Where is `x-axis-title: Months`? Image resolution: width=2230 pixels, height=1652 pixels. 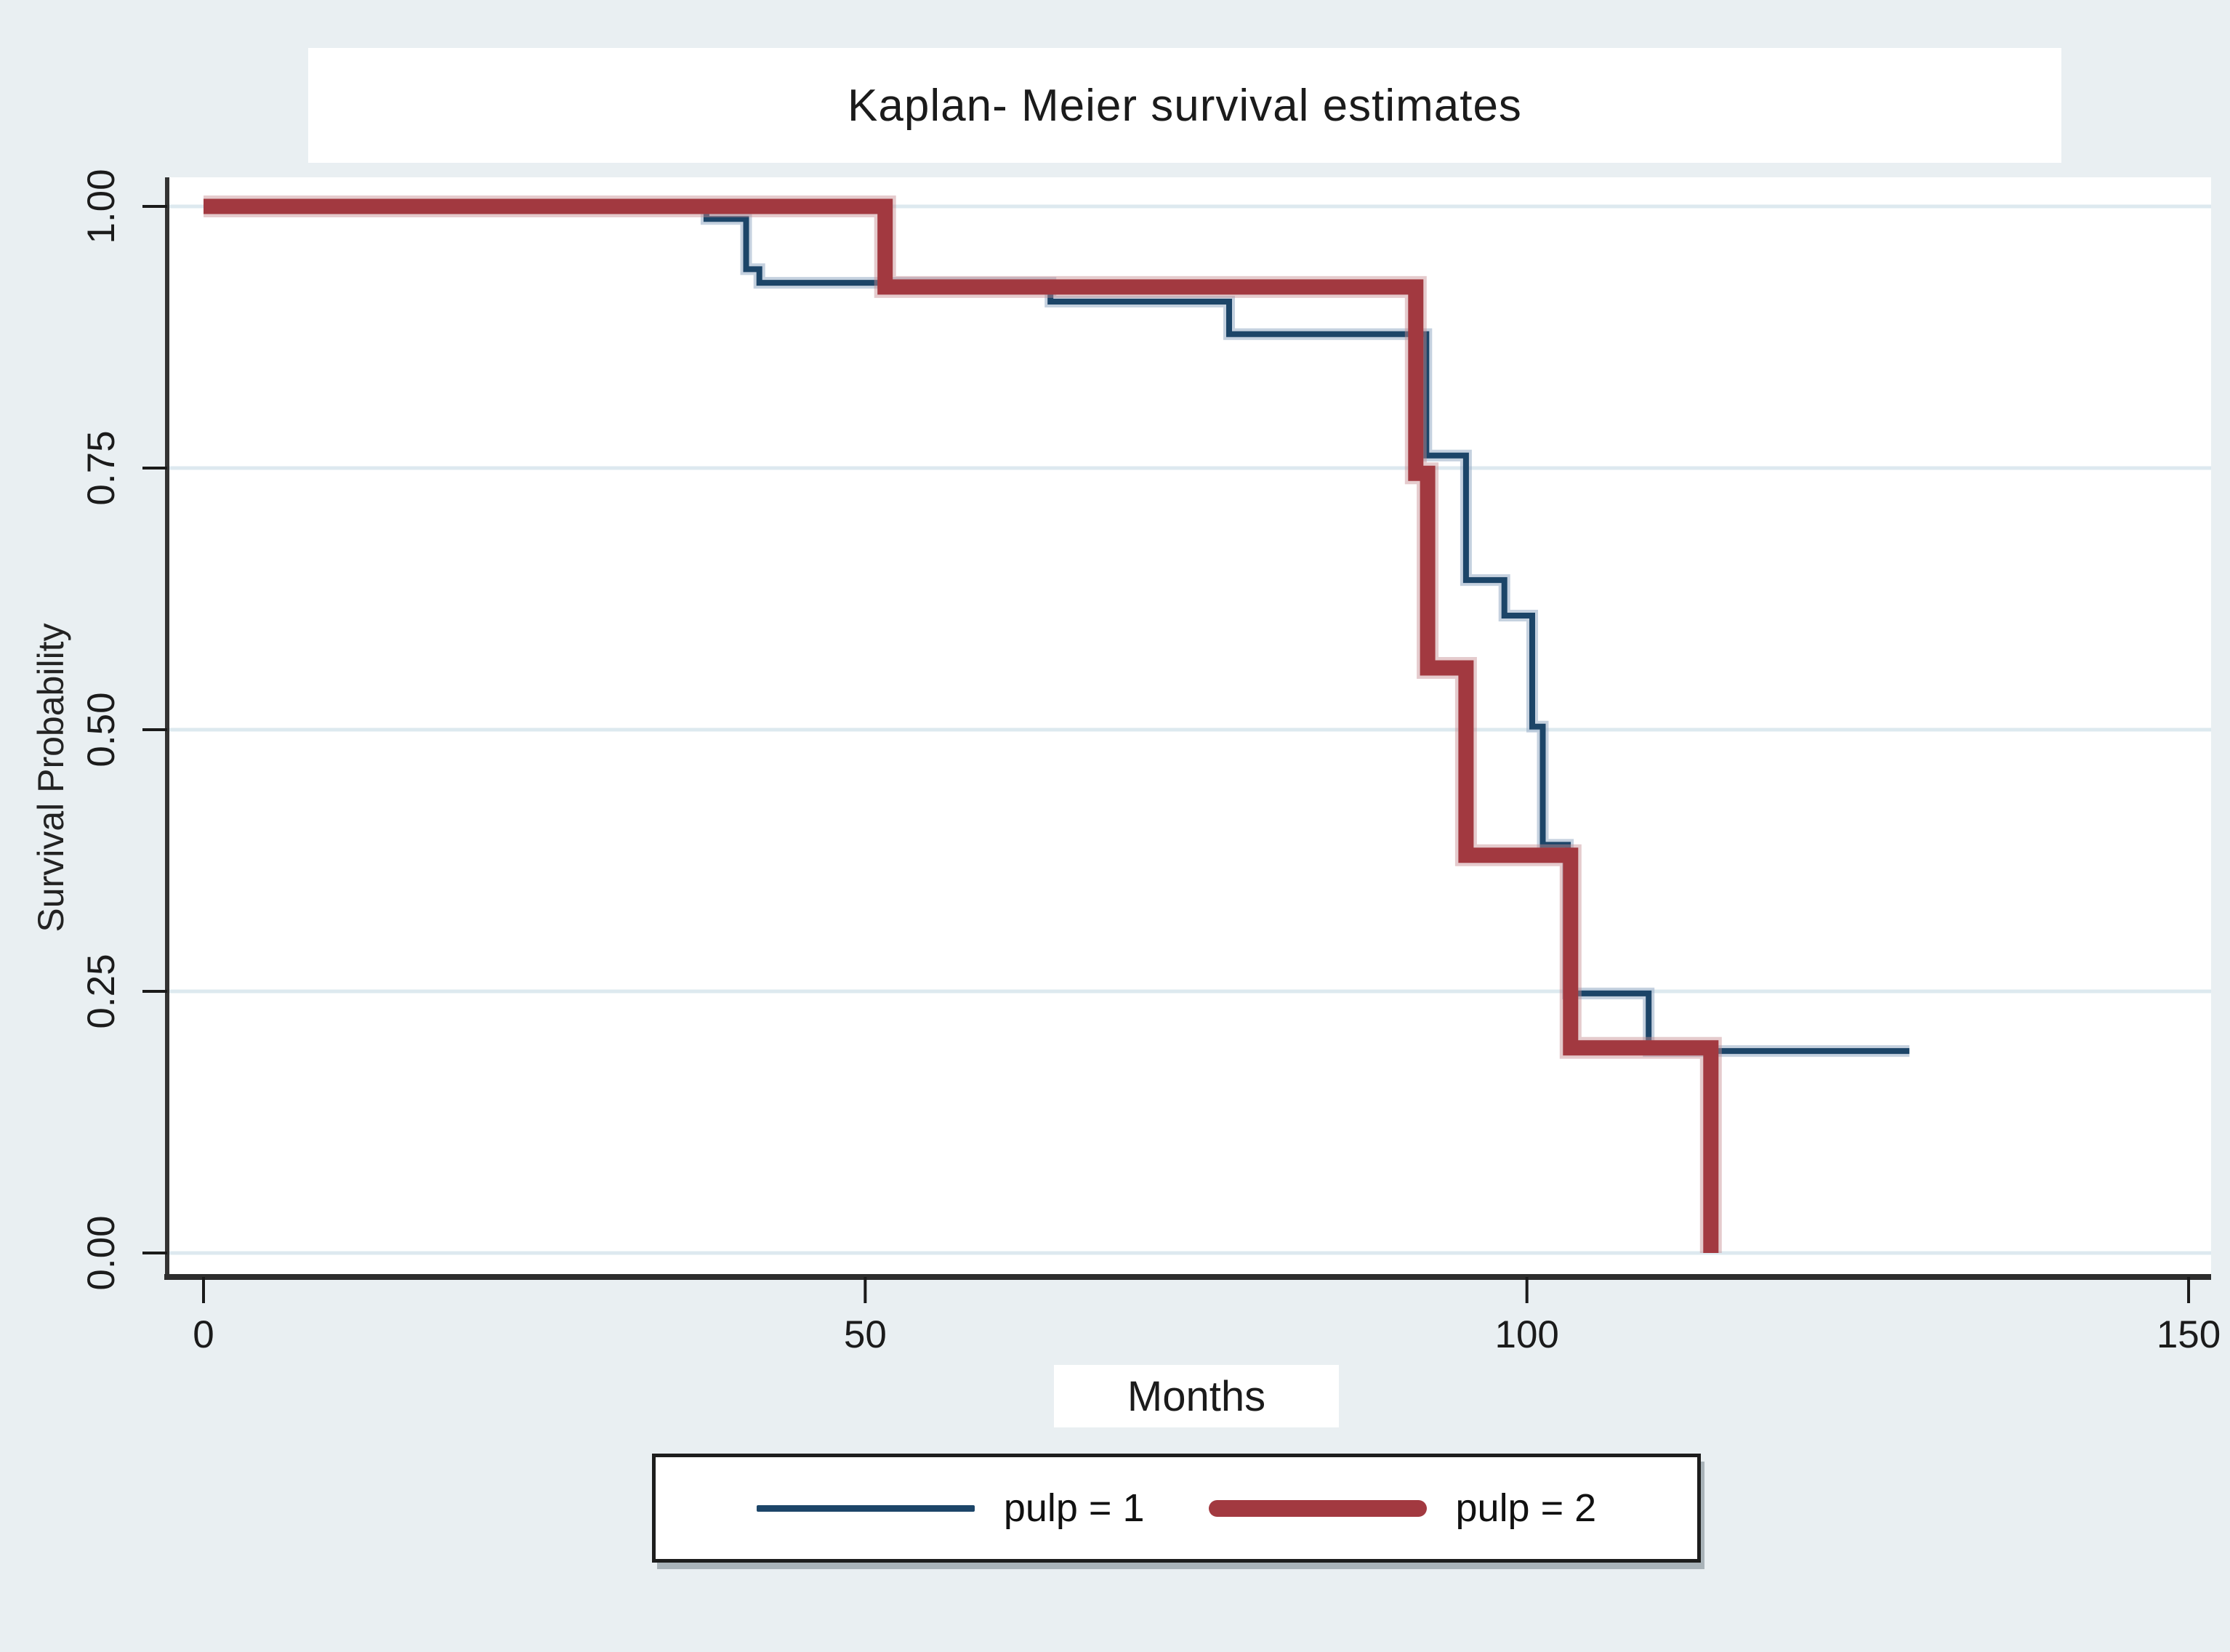
x-axis-title: Months is located at coordinates (1196, 1396).